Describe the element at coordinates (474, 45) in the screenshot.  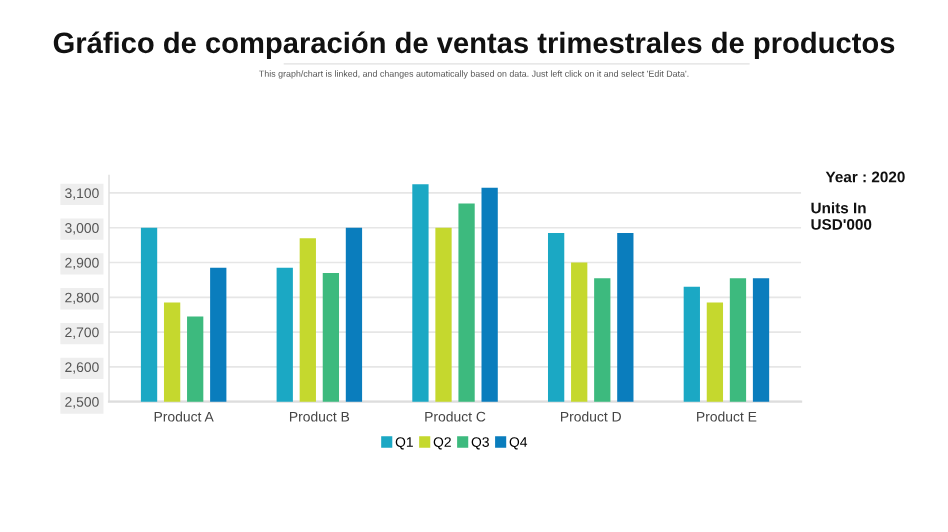
I see `chart-title: Gráfico de comparación de ventas trimestrales de productos` at that location.